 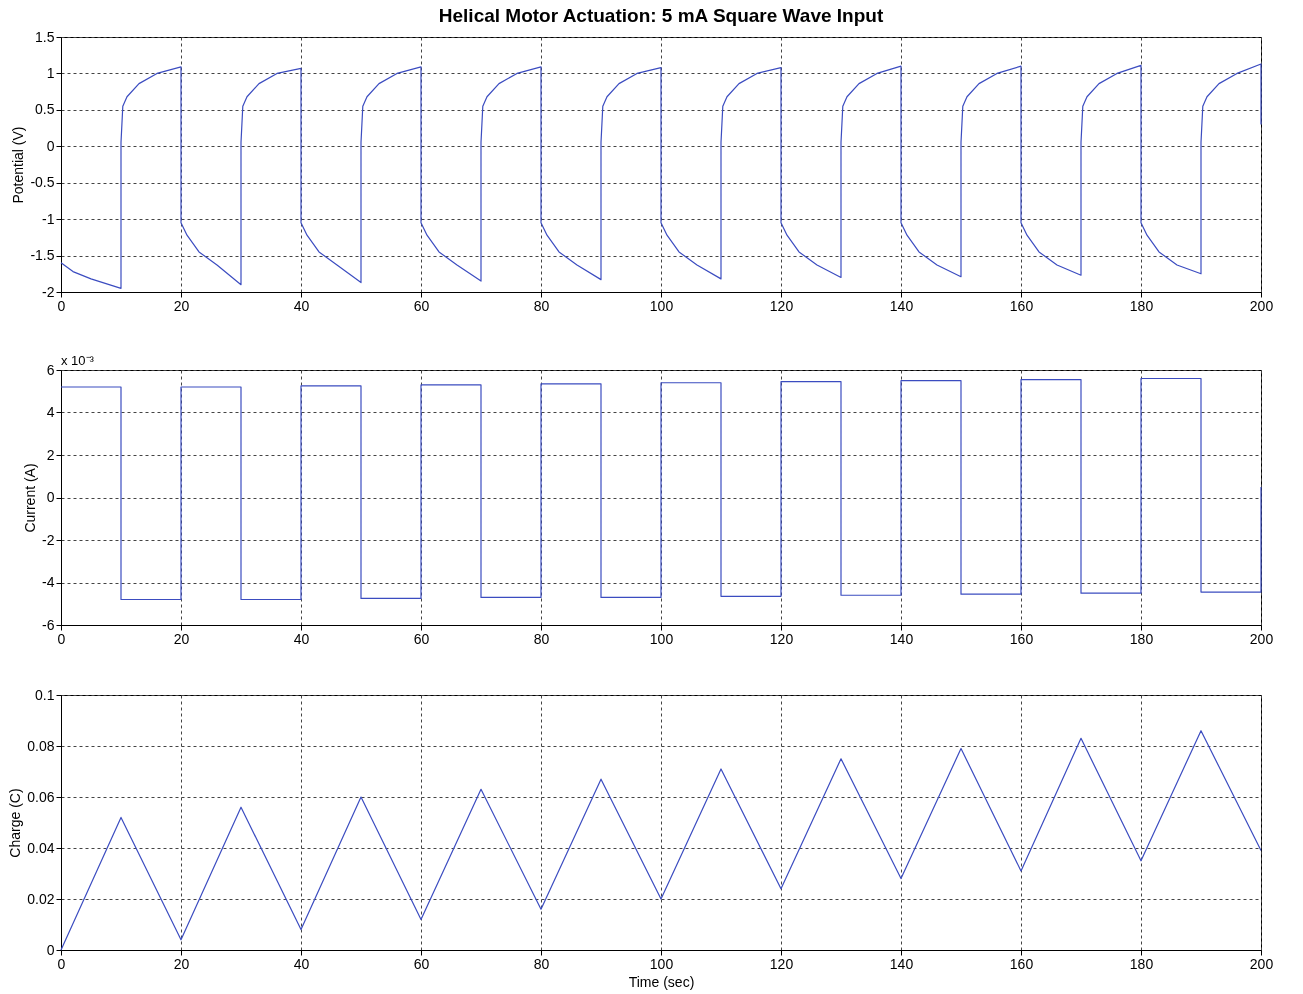 I want to click on y-tick-label: 0.5, so click(x=45, y=109).